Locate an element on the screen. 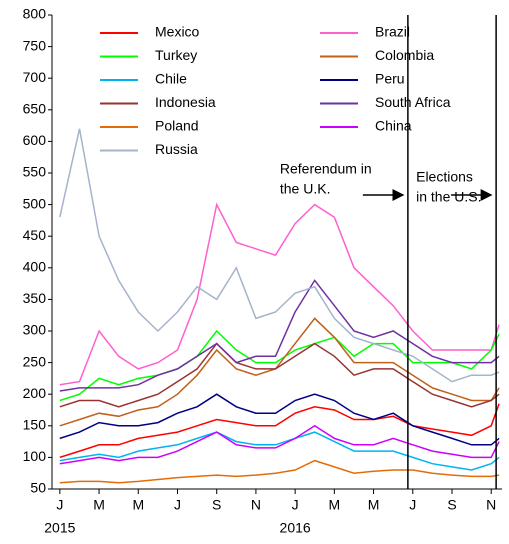  y-tick-label: 700 is located at coordinates (35, 77).